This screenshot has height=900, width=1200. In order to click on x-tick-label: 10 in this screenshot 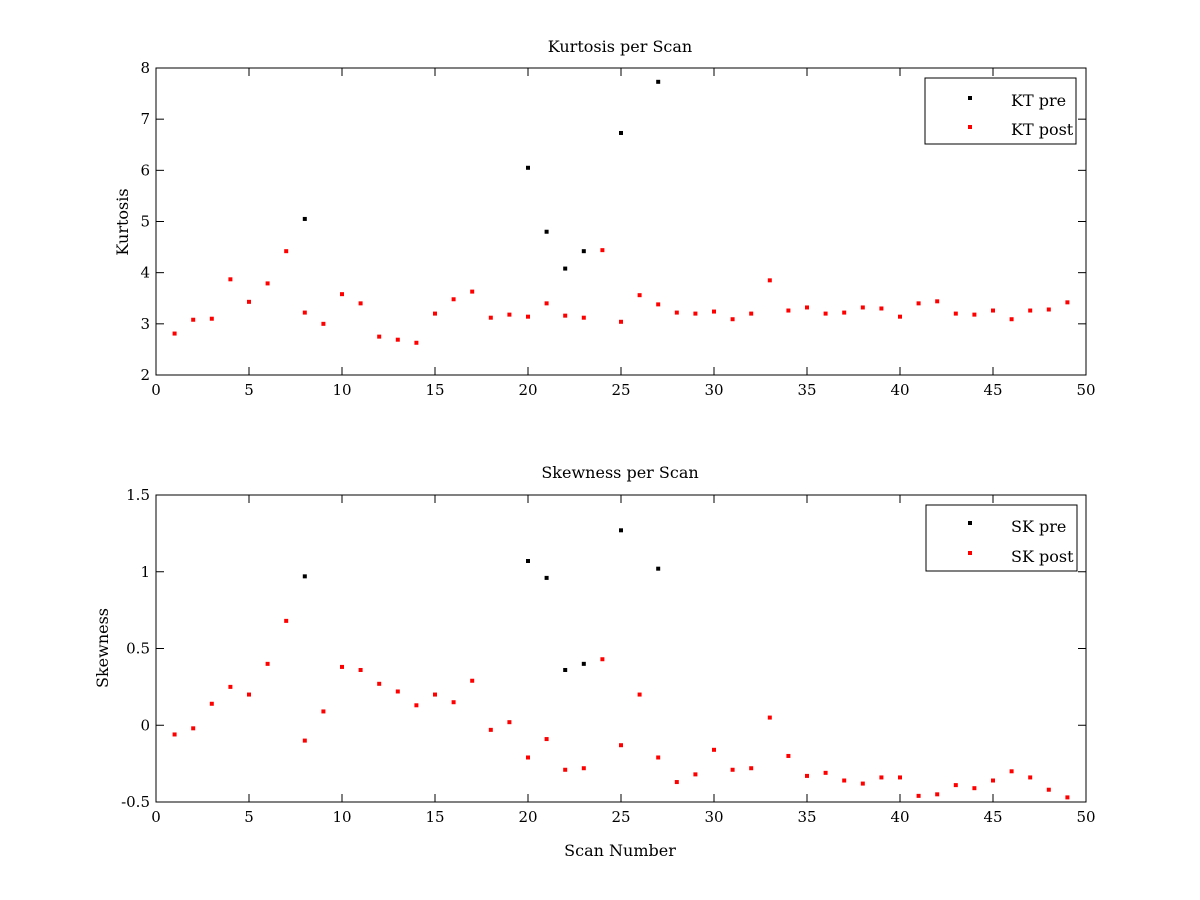, I will do `click(341, 390)`.